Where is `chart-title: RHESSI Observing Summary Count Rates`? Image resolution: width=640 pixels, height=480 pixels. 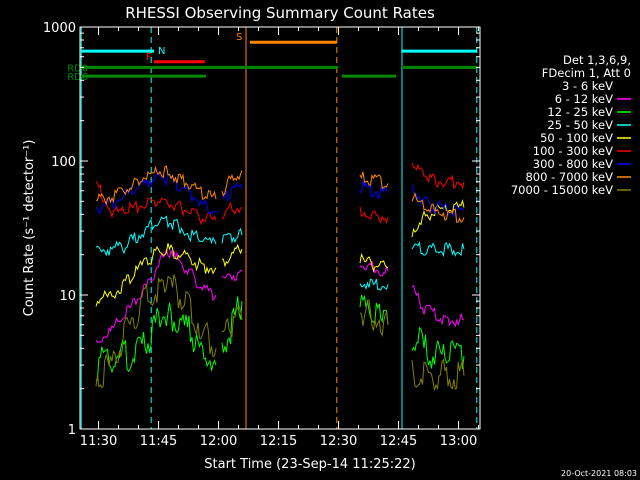 chart-title: RHESSI Observing Summary Count Rates is located at coordinates (280, 13).